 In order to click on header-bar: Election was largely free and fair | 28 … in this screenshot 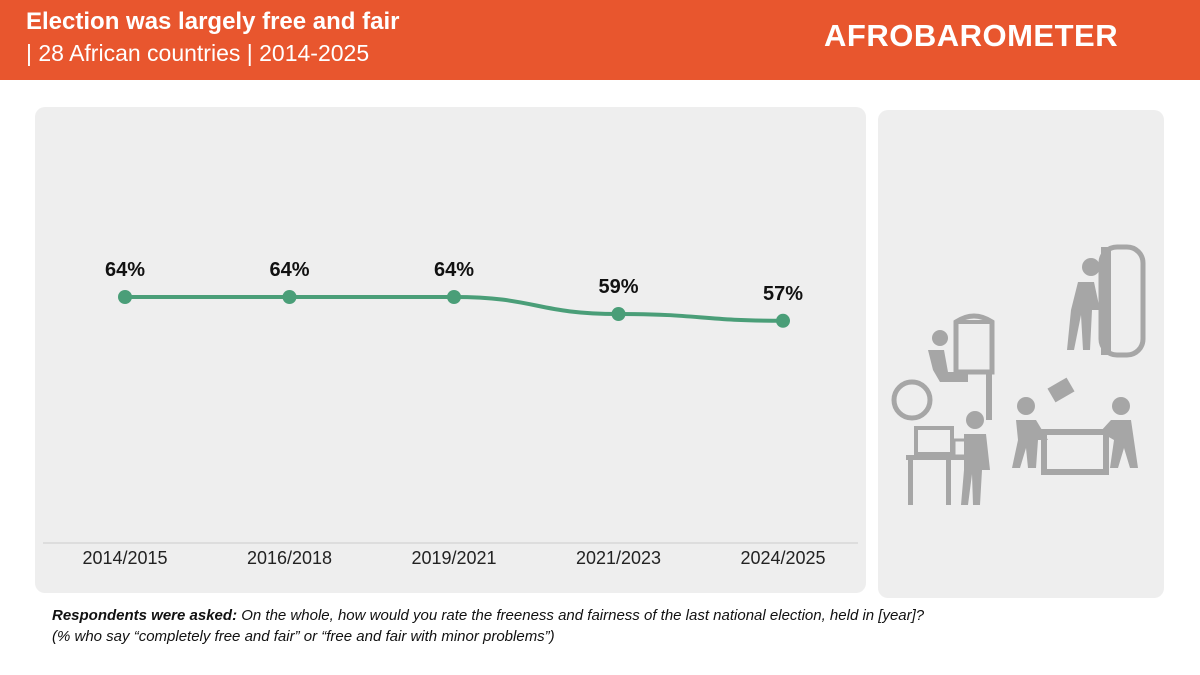, I will do `click(600, 40)`.